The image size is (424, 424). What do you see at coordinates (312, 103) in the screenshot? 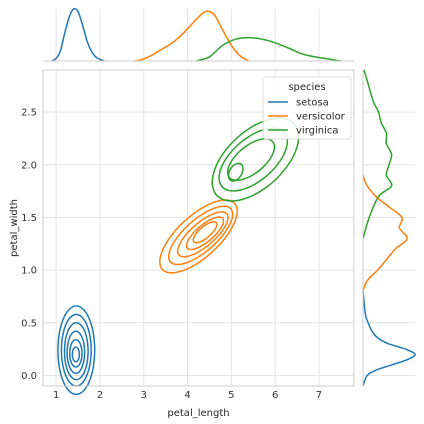
I see `legend-label-setosa: setosa` at bounding box center [312, 103].